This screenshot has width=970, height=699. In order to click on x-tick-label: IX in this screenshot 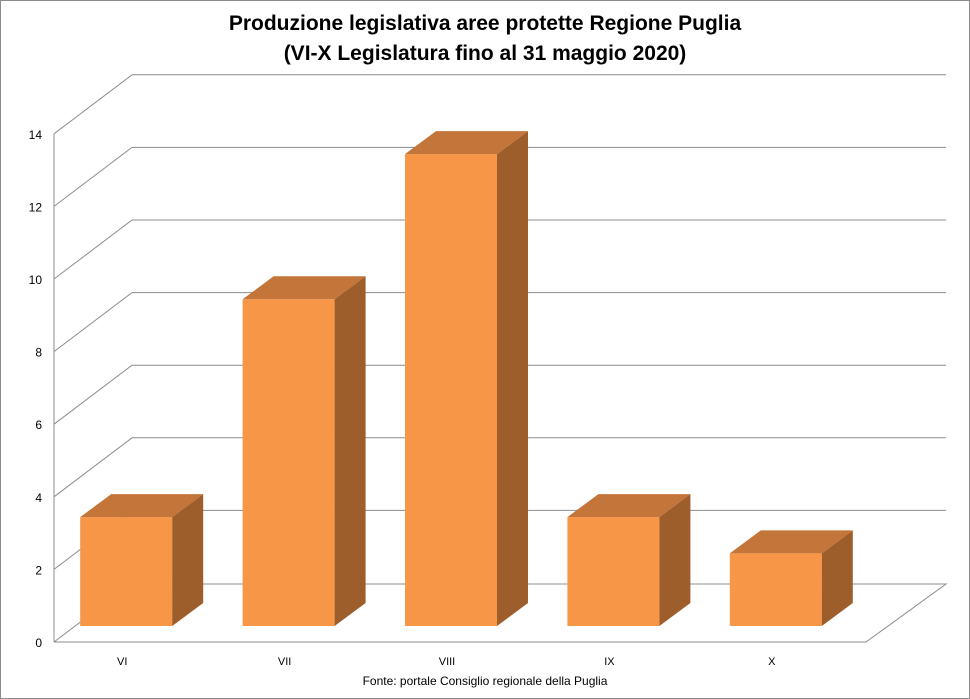, I will do `click(609, 662)`.